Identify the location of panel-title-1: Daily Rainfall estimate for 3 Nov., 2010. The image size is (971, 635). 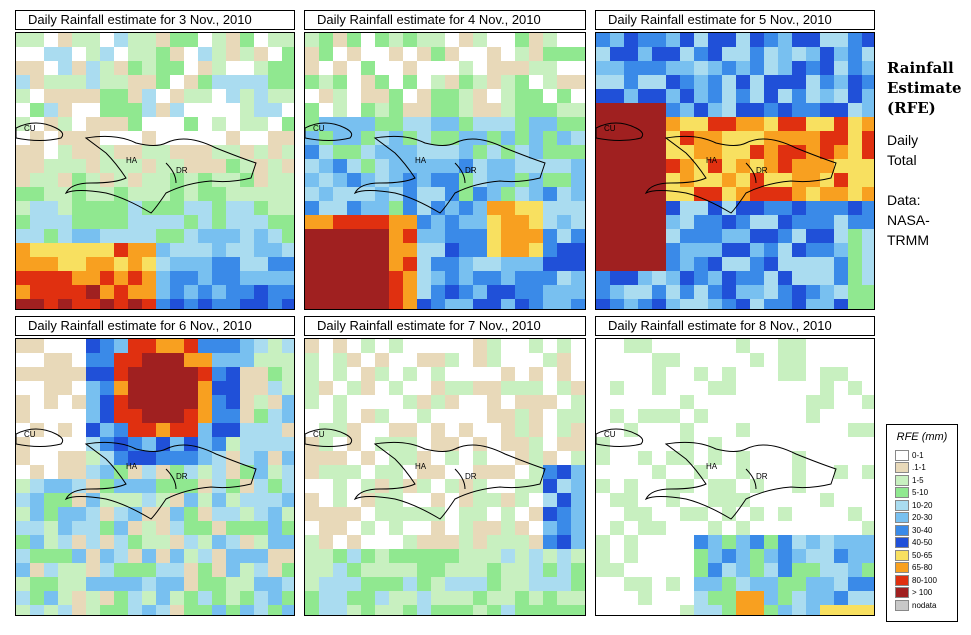
(155, 20).